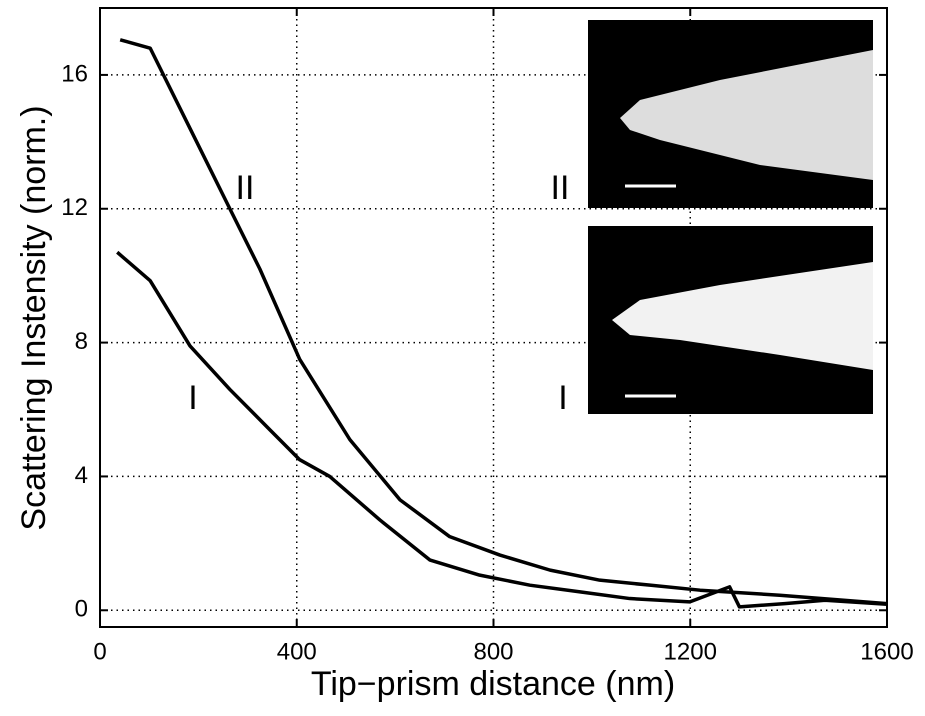  I want to click on x-tick-label: 1200, so click(690, 651).